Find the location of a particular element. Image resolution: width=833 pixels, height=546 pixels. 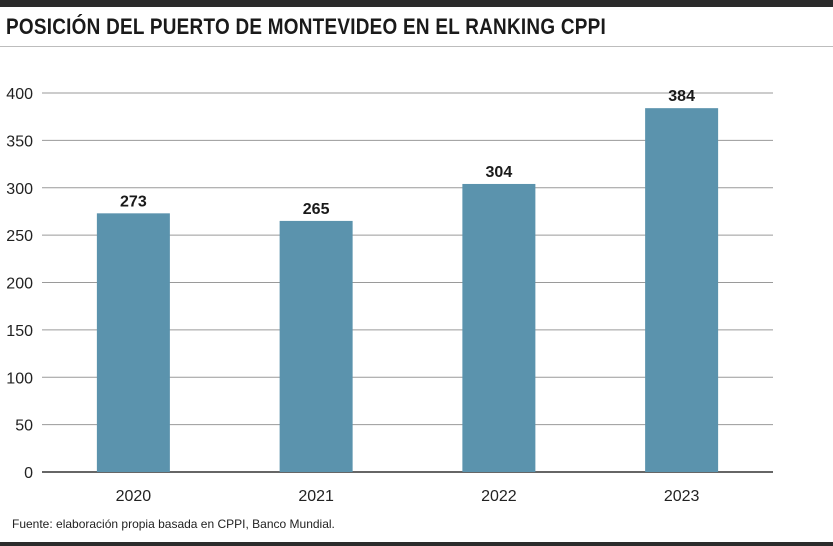

y-tick-label: 300 is located at coordinates (19, 189).